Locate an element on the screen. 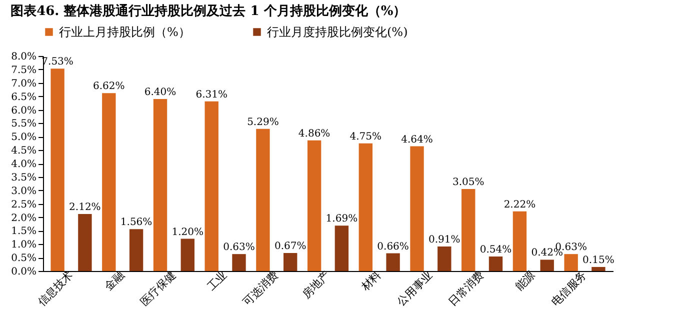 The height and width of the screenshot is (327, 700). chart-title: 图表46. 整体港股通行业持股比例及过去 1 个月持股比例变化（%） is located at coordinates (208, 11).